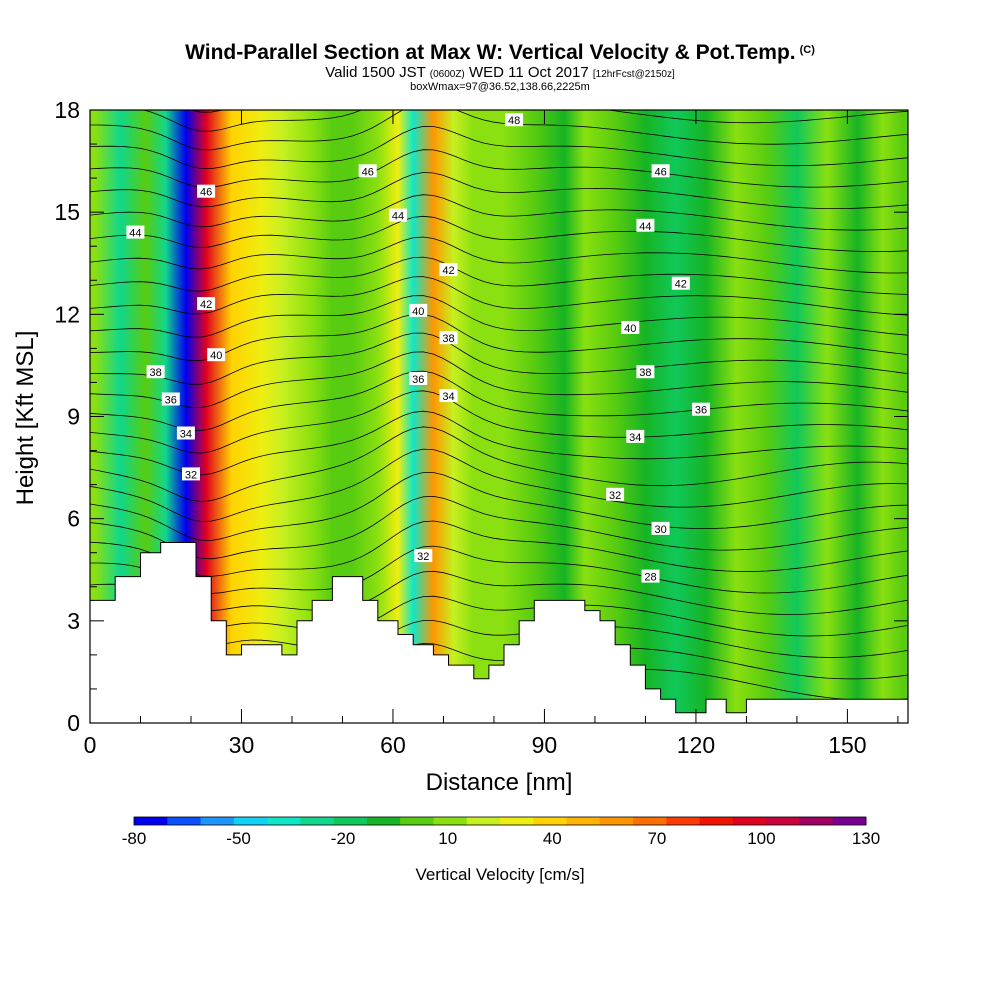  What do you see at coordinates (134, 838) in the screenshot?
I see `colorbar-label--80: -80` at bounding box center [134, 838].